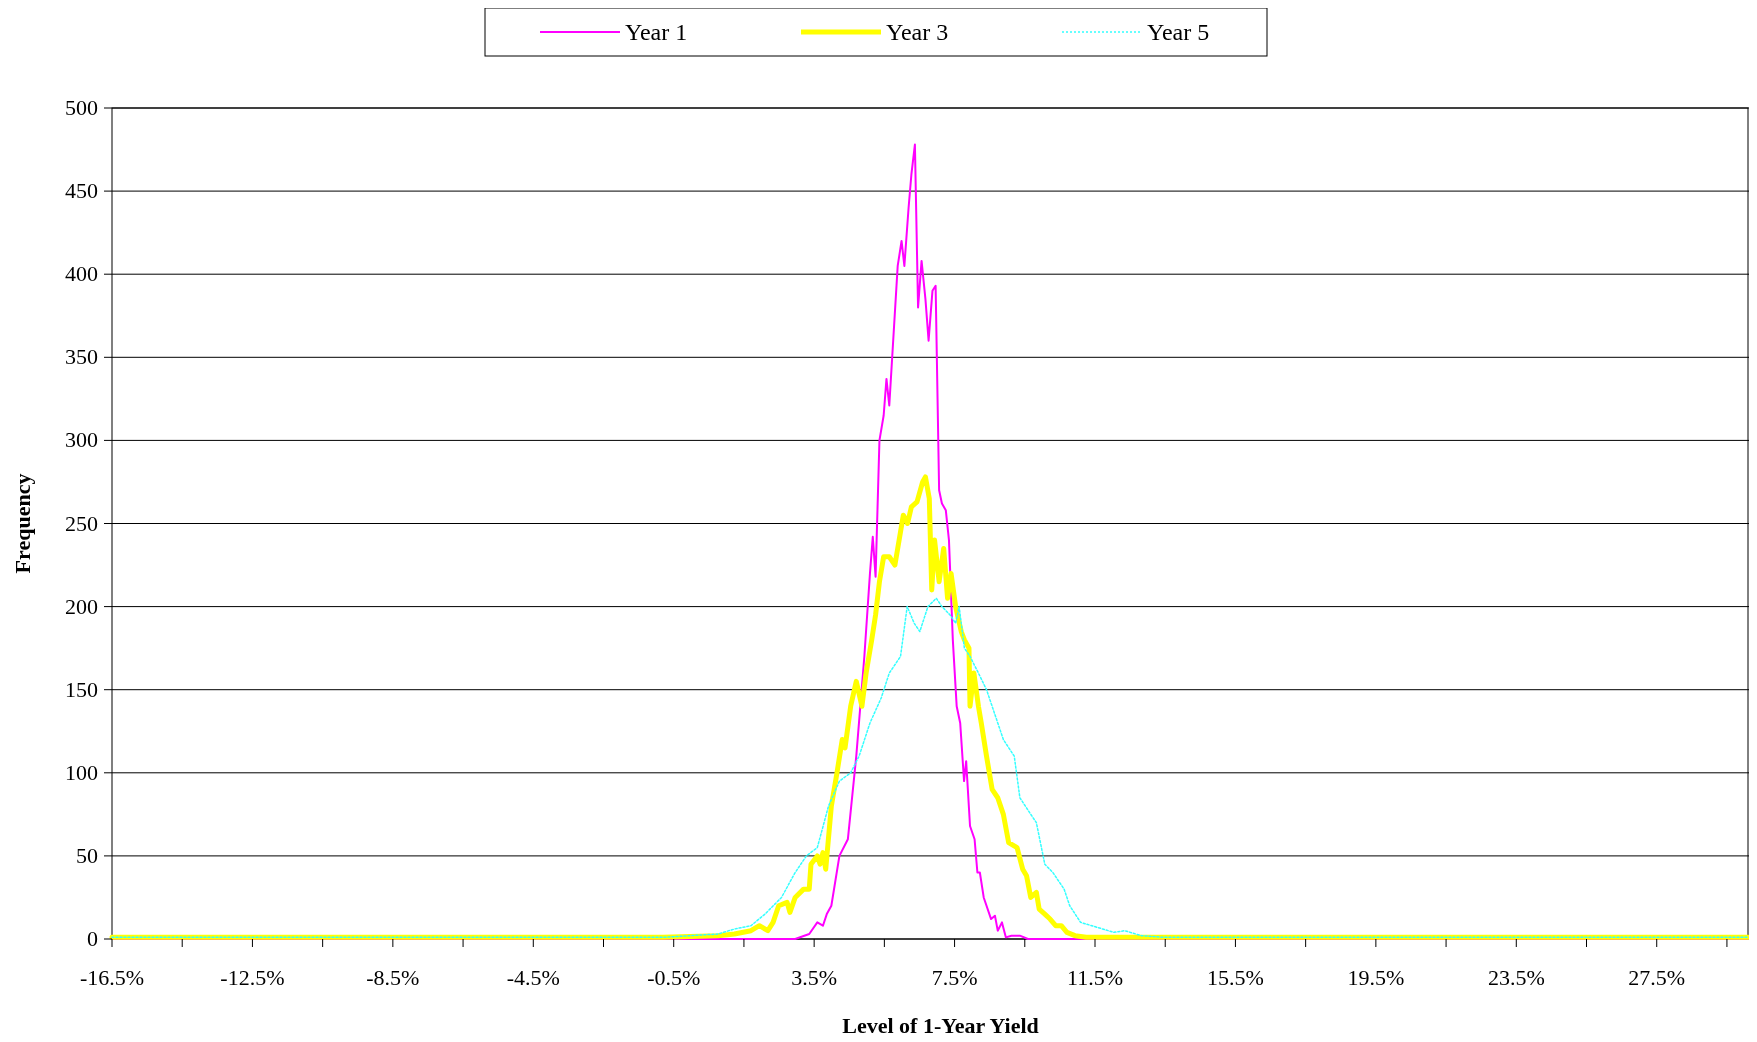 Image resolution: width=1757 pixels, height=1042 pixels. What do you see at coordinates (252, 977) in the screenshot?
I see `x-tick-label: -12.5%` at bounding box center [252, 977].